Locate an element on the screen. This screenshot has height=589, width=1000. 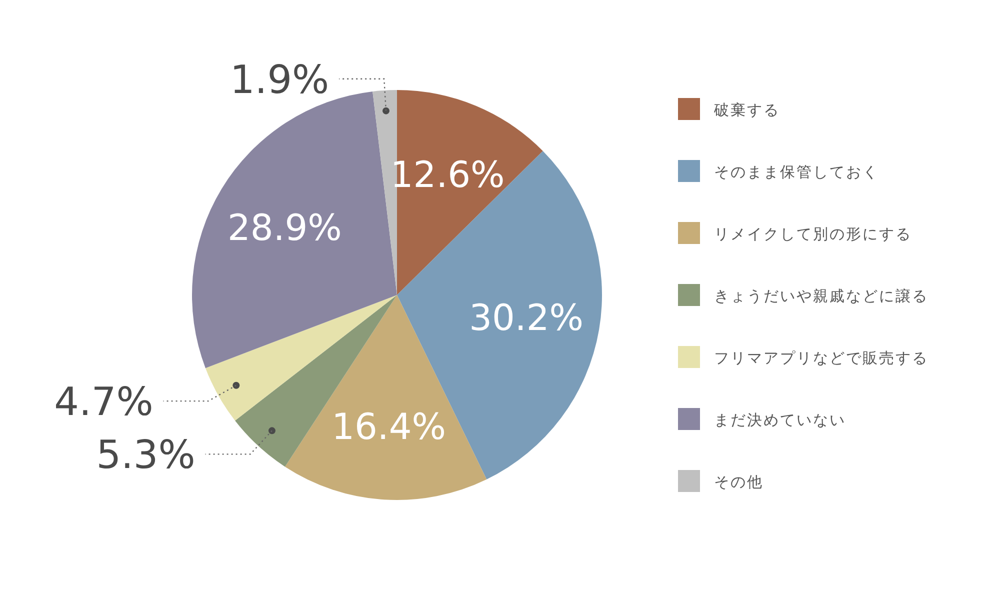
legend-label: そのまま保管しておく is located at coordinates (796, 172).